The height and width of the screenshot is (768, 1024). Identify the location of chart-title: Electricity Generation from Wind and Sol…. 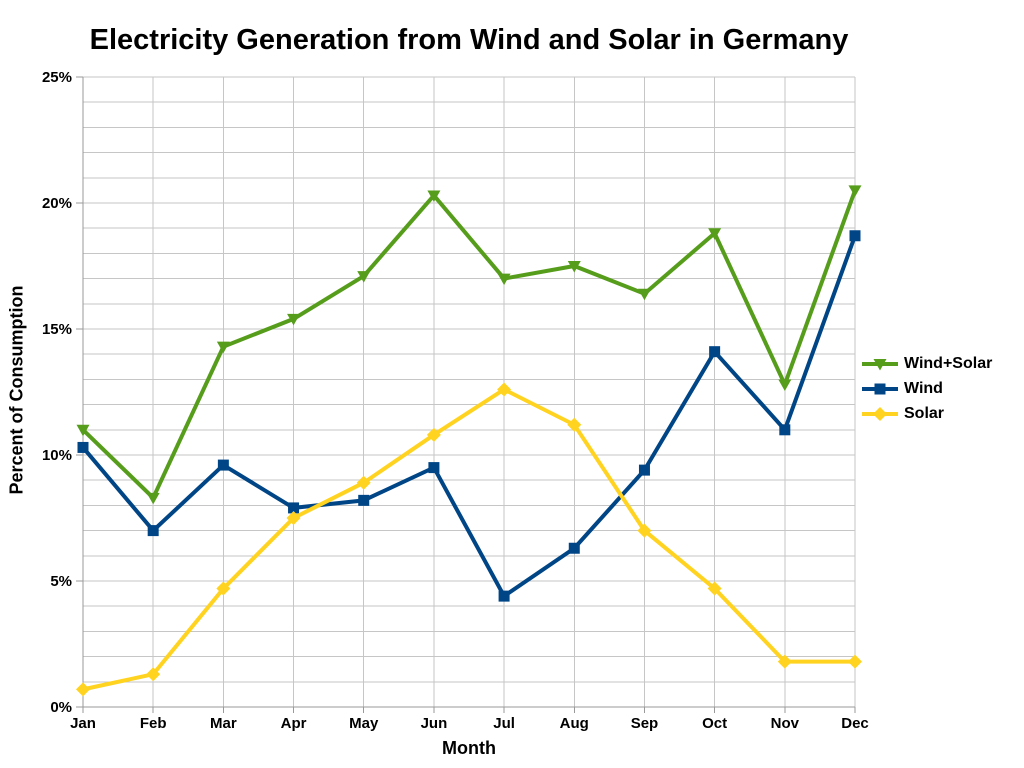
(469, 40).